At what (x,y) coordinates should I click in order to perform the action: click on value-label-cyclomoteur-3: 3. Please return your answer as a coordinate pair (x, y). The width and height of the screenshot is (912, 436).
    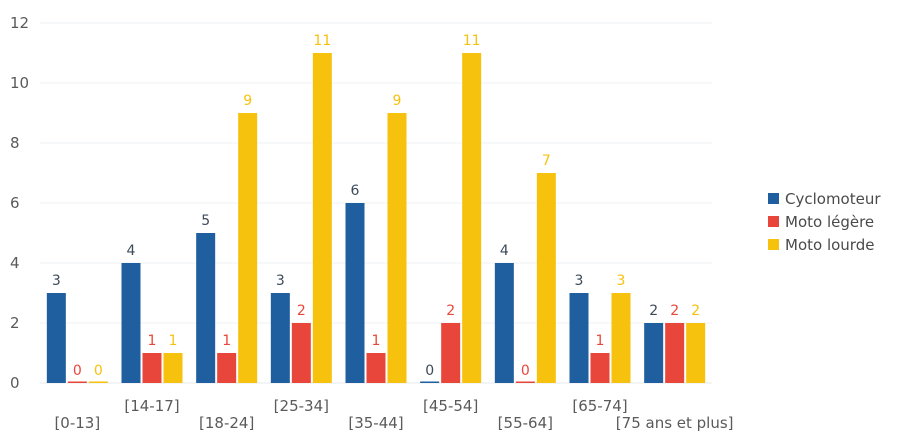
    Looking at the image, I should click on (280, 281).